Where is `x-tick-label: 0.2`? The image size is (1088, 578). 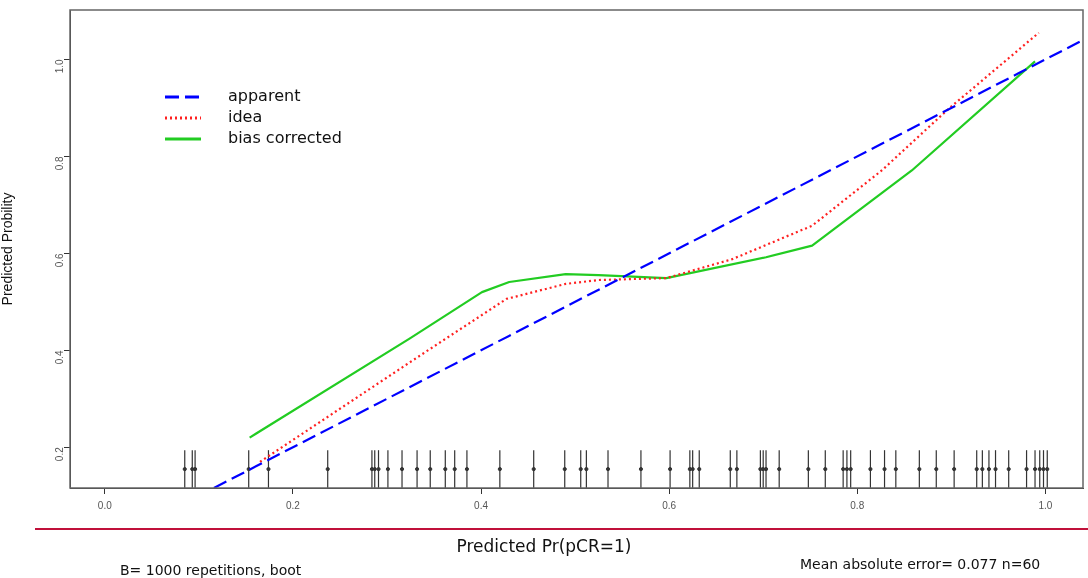
x-tick-label: 0.2 is located at coordinates (293, 505).